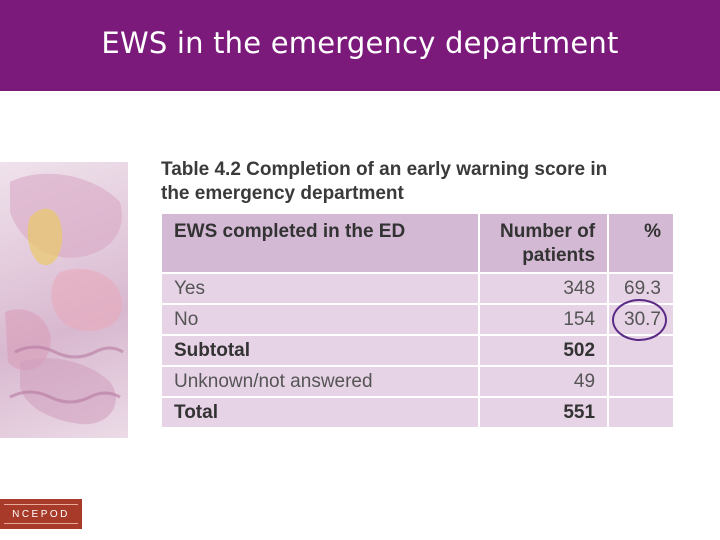 This screenshot has height=540, width=720. I want to click on anatomy-illustration, so click(64, 299).